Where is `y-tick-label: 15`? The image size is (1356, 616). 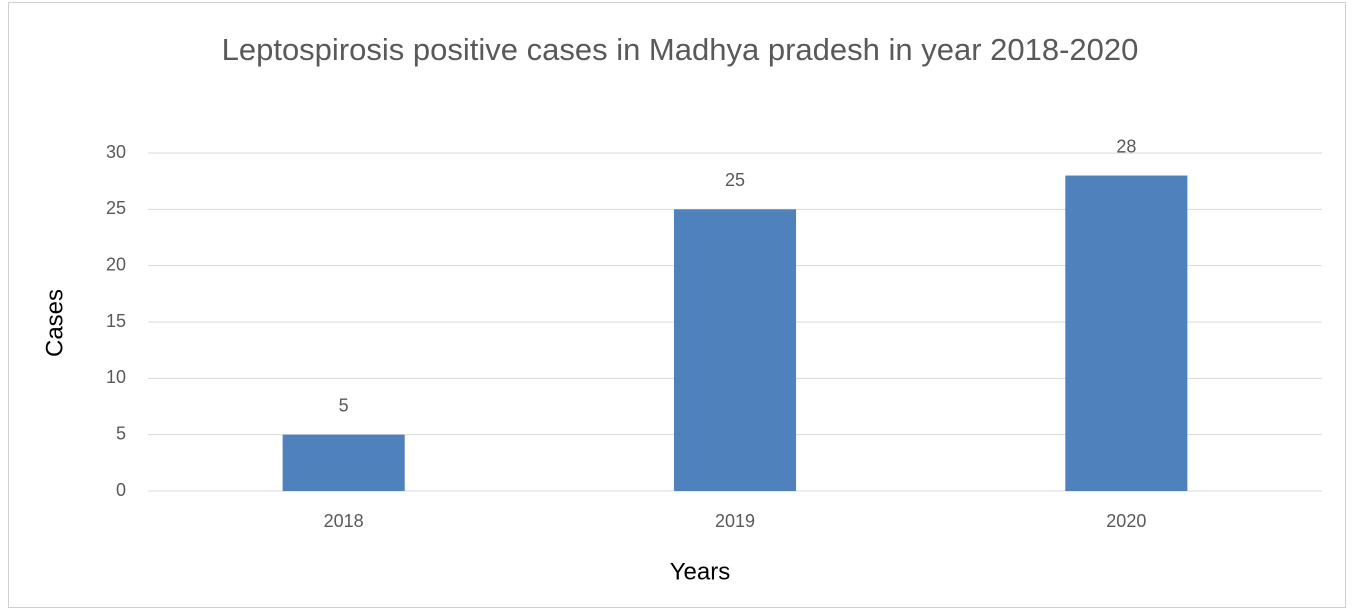 y-tick-label: 15 is located at coordinates (116, 321).